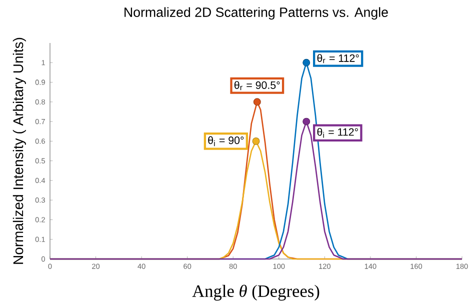 The image size is (471, 304). What do you see at coordinates (338, 59) in the screenshot?
I see `annotation: θ$_{r}$ = 112°` at bounding box center [338, 59].